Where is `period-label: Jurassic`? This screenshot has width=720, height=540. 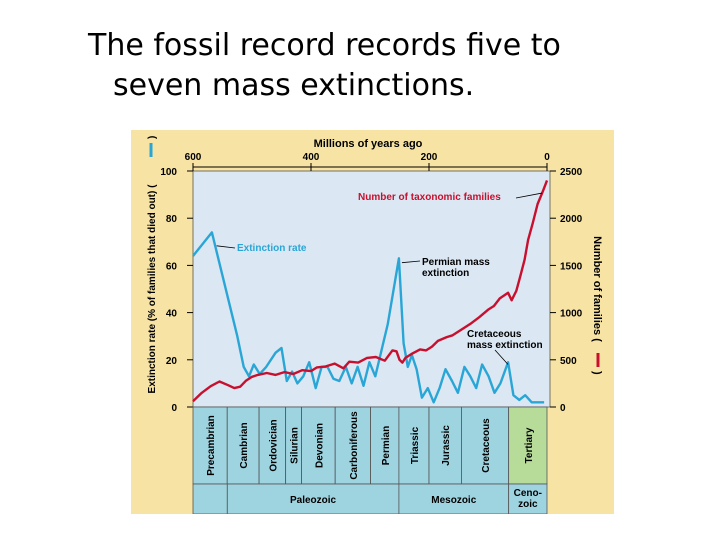
period-label: Jurassic is located at coordinates (446, 445).